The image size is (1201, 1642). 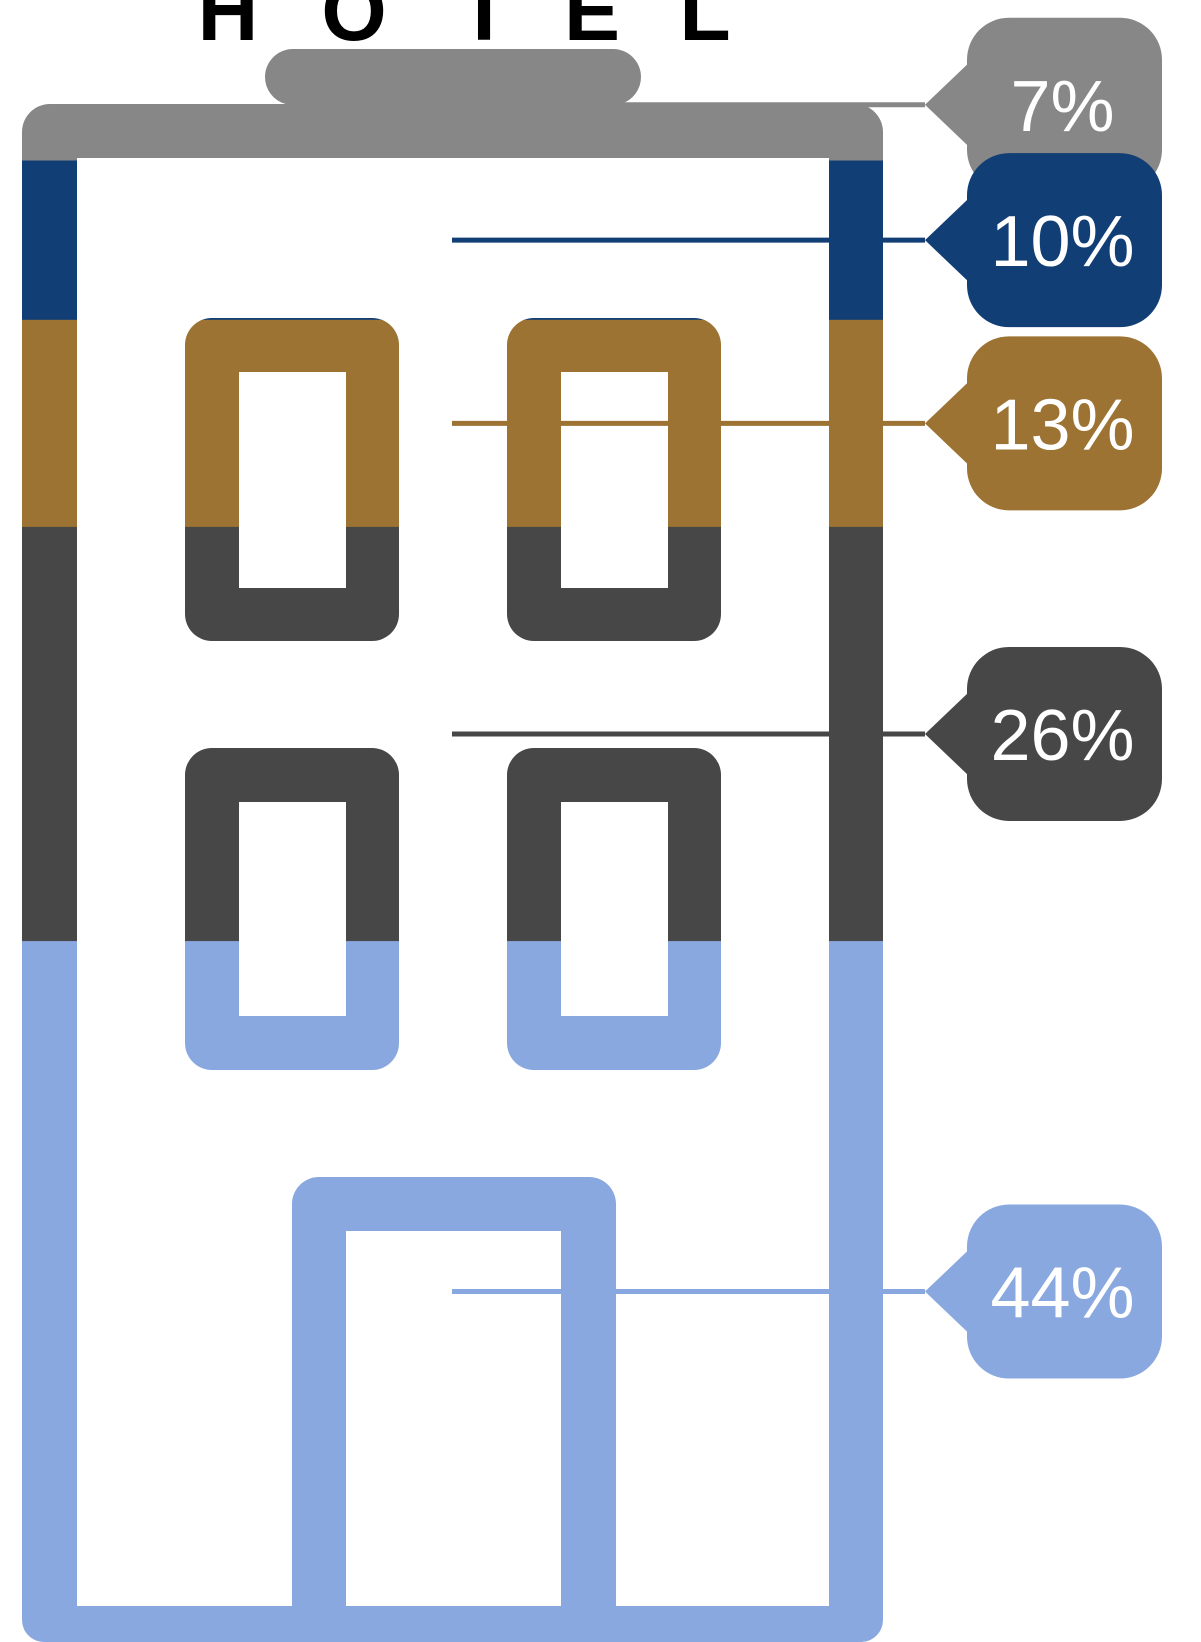 What do you see at coordinates (353, 29) in the screenshot?
I see `sign-letter-o: O` at bounding box center [353, 29].